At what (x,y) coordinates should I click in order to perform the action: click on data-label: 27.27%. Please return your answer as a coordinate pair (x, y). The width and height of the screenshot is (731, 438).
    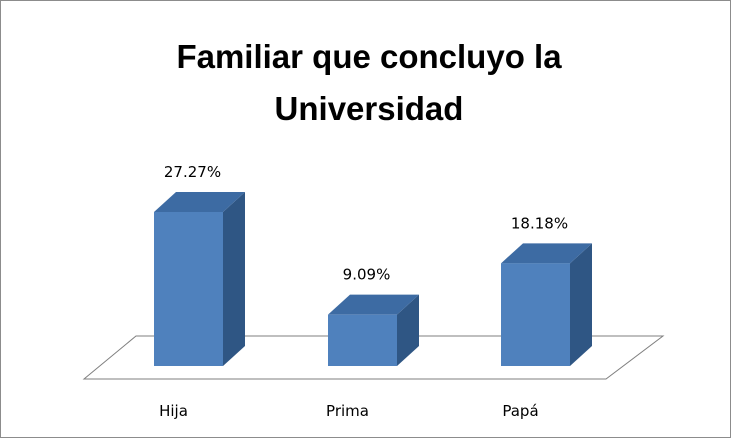
    Looking at the image, I should click on (192, 172).